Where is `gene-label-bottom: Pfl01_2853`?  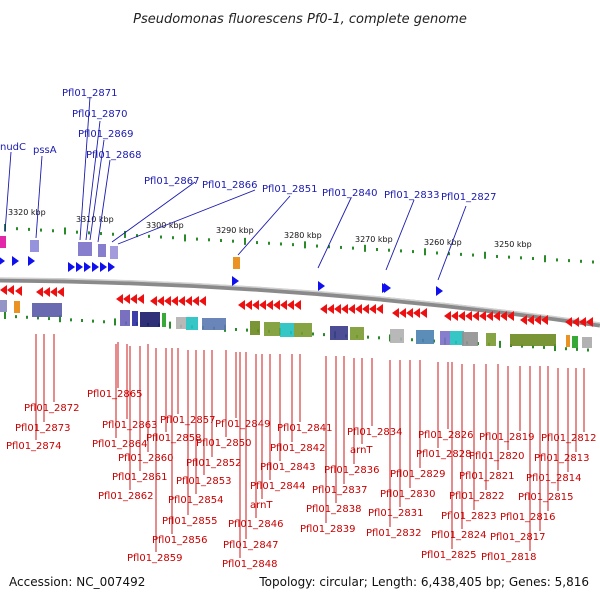 gene-label-bottom: Pfl01_2853 is located at coordinates (204, 481).